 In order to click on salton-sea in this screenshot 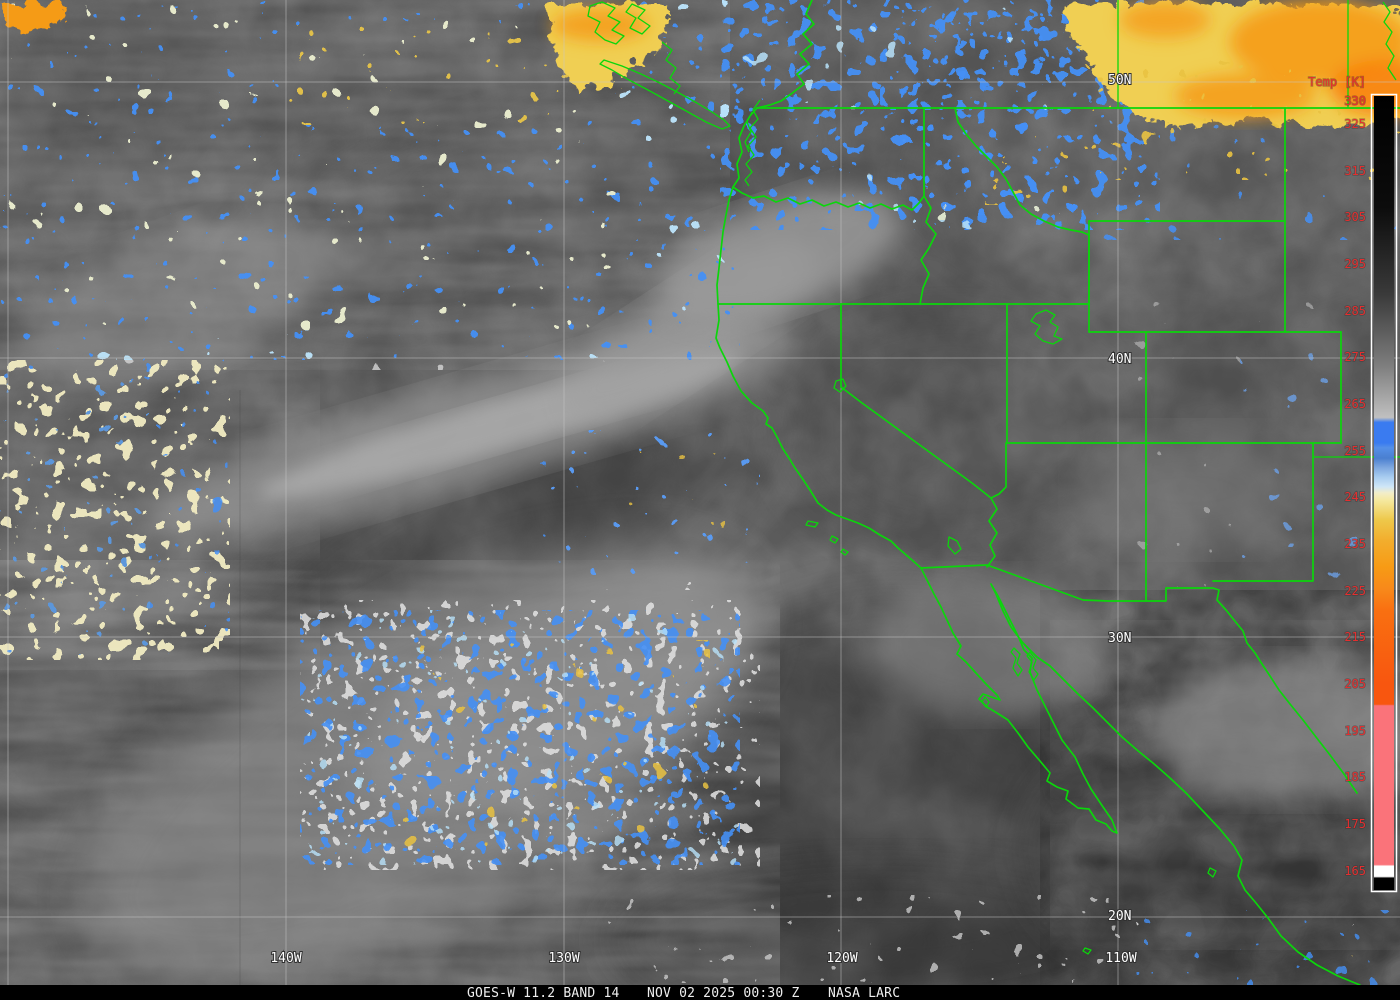, I will do `click(954, 545)`.